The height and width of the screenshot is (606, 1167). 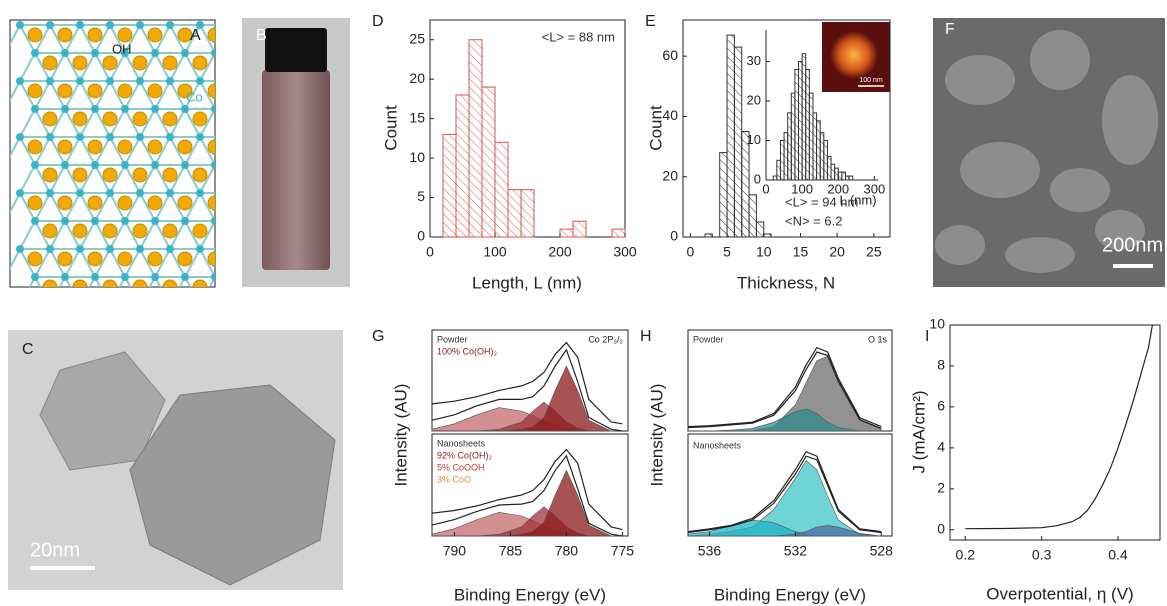 What do you see at coordinates (527, 282) in the screenshot?
I see `x-axis-label: Length, L (nm)` at bounding box center [527, 282].